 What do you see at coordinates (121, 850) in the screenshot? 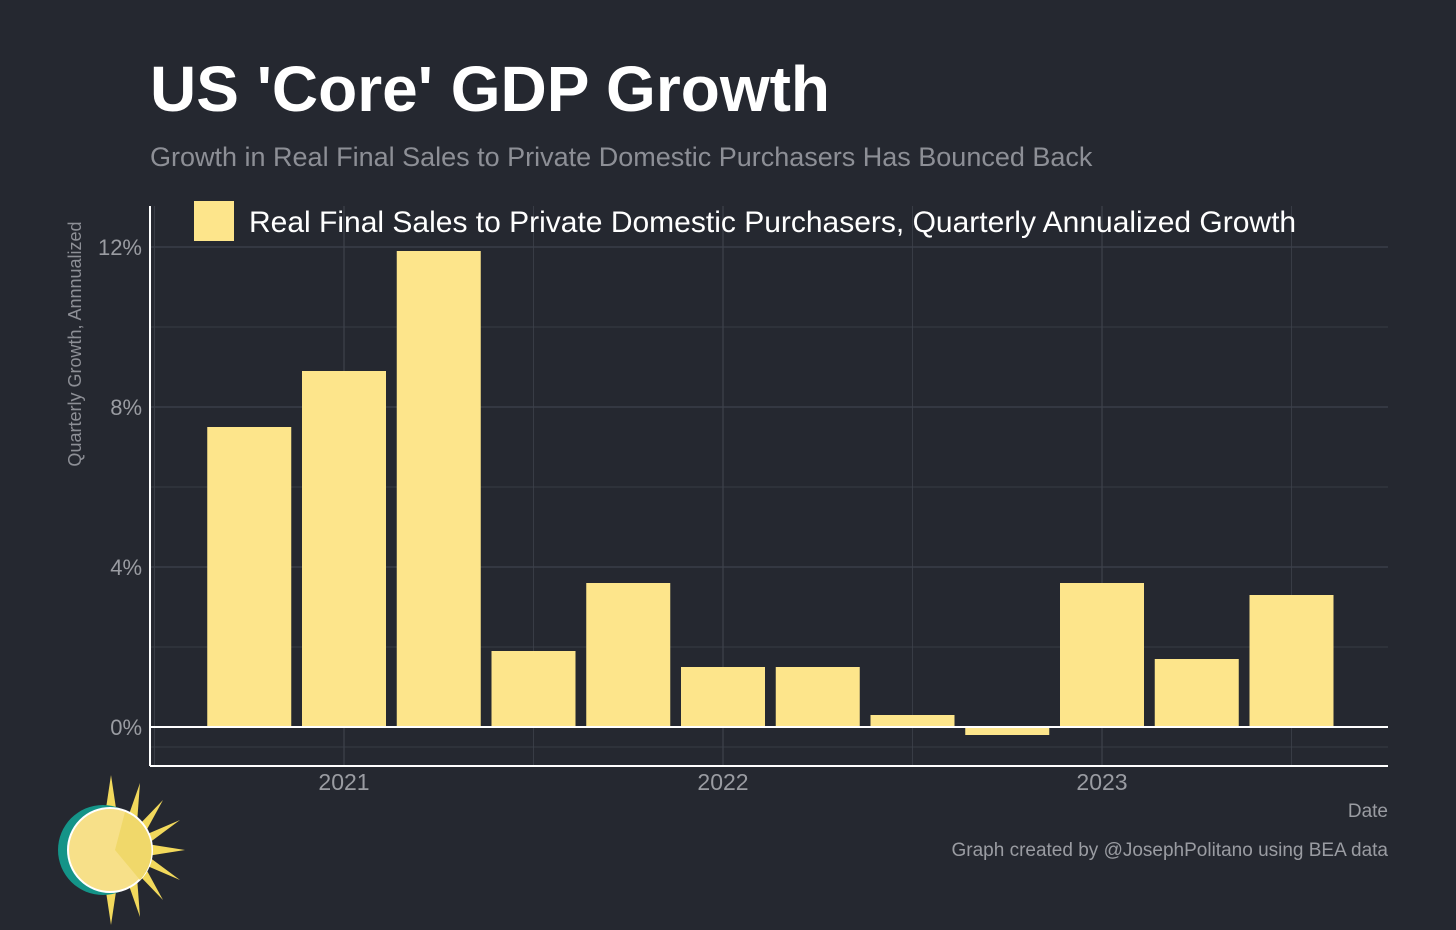
I see `sun-logo-icon` at bounding box center [121, 850].